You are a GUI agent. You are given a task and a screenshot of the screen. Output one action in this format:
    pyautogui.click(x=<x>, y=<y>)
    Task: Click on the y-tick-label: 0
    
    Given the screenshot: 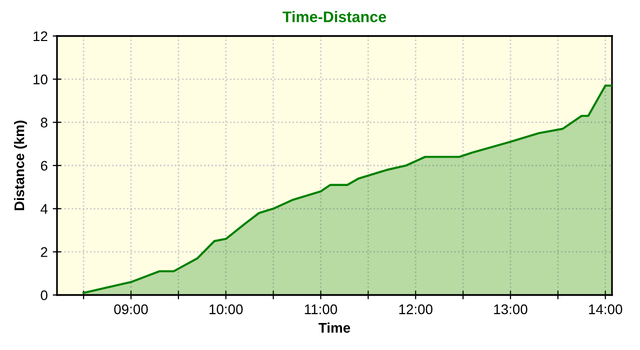 What is the action you would take?
    pyautogui.click(x=44, y=295)
    